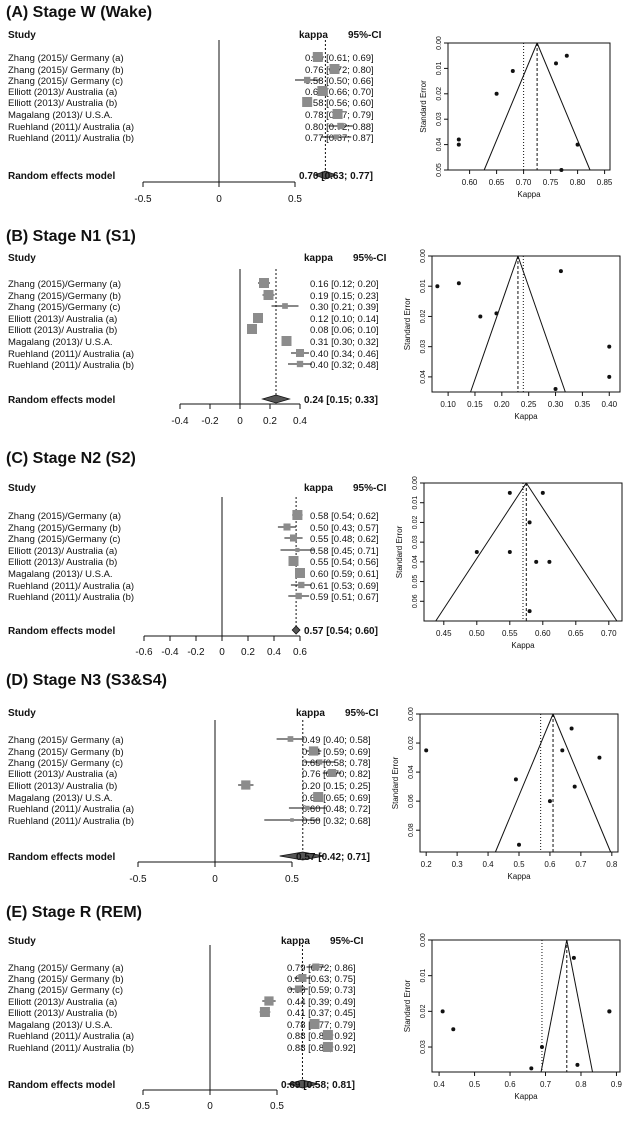 This screenshot has width=639, height=1122. I want to click on panel-e-funnel-xlabel: Kappa, so click(526, 1096).